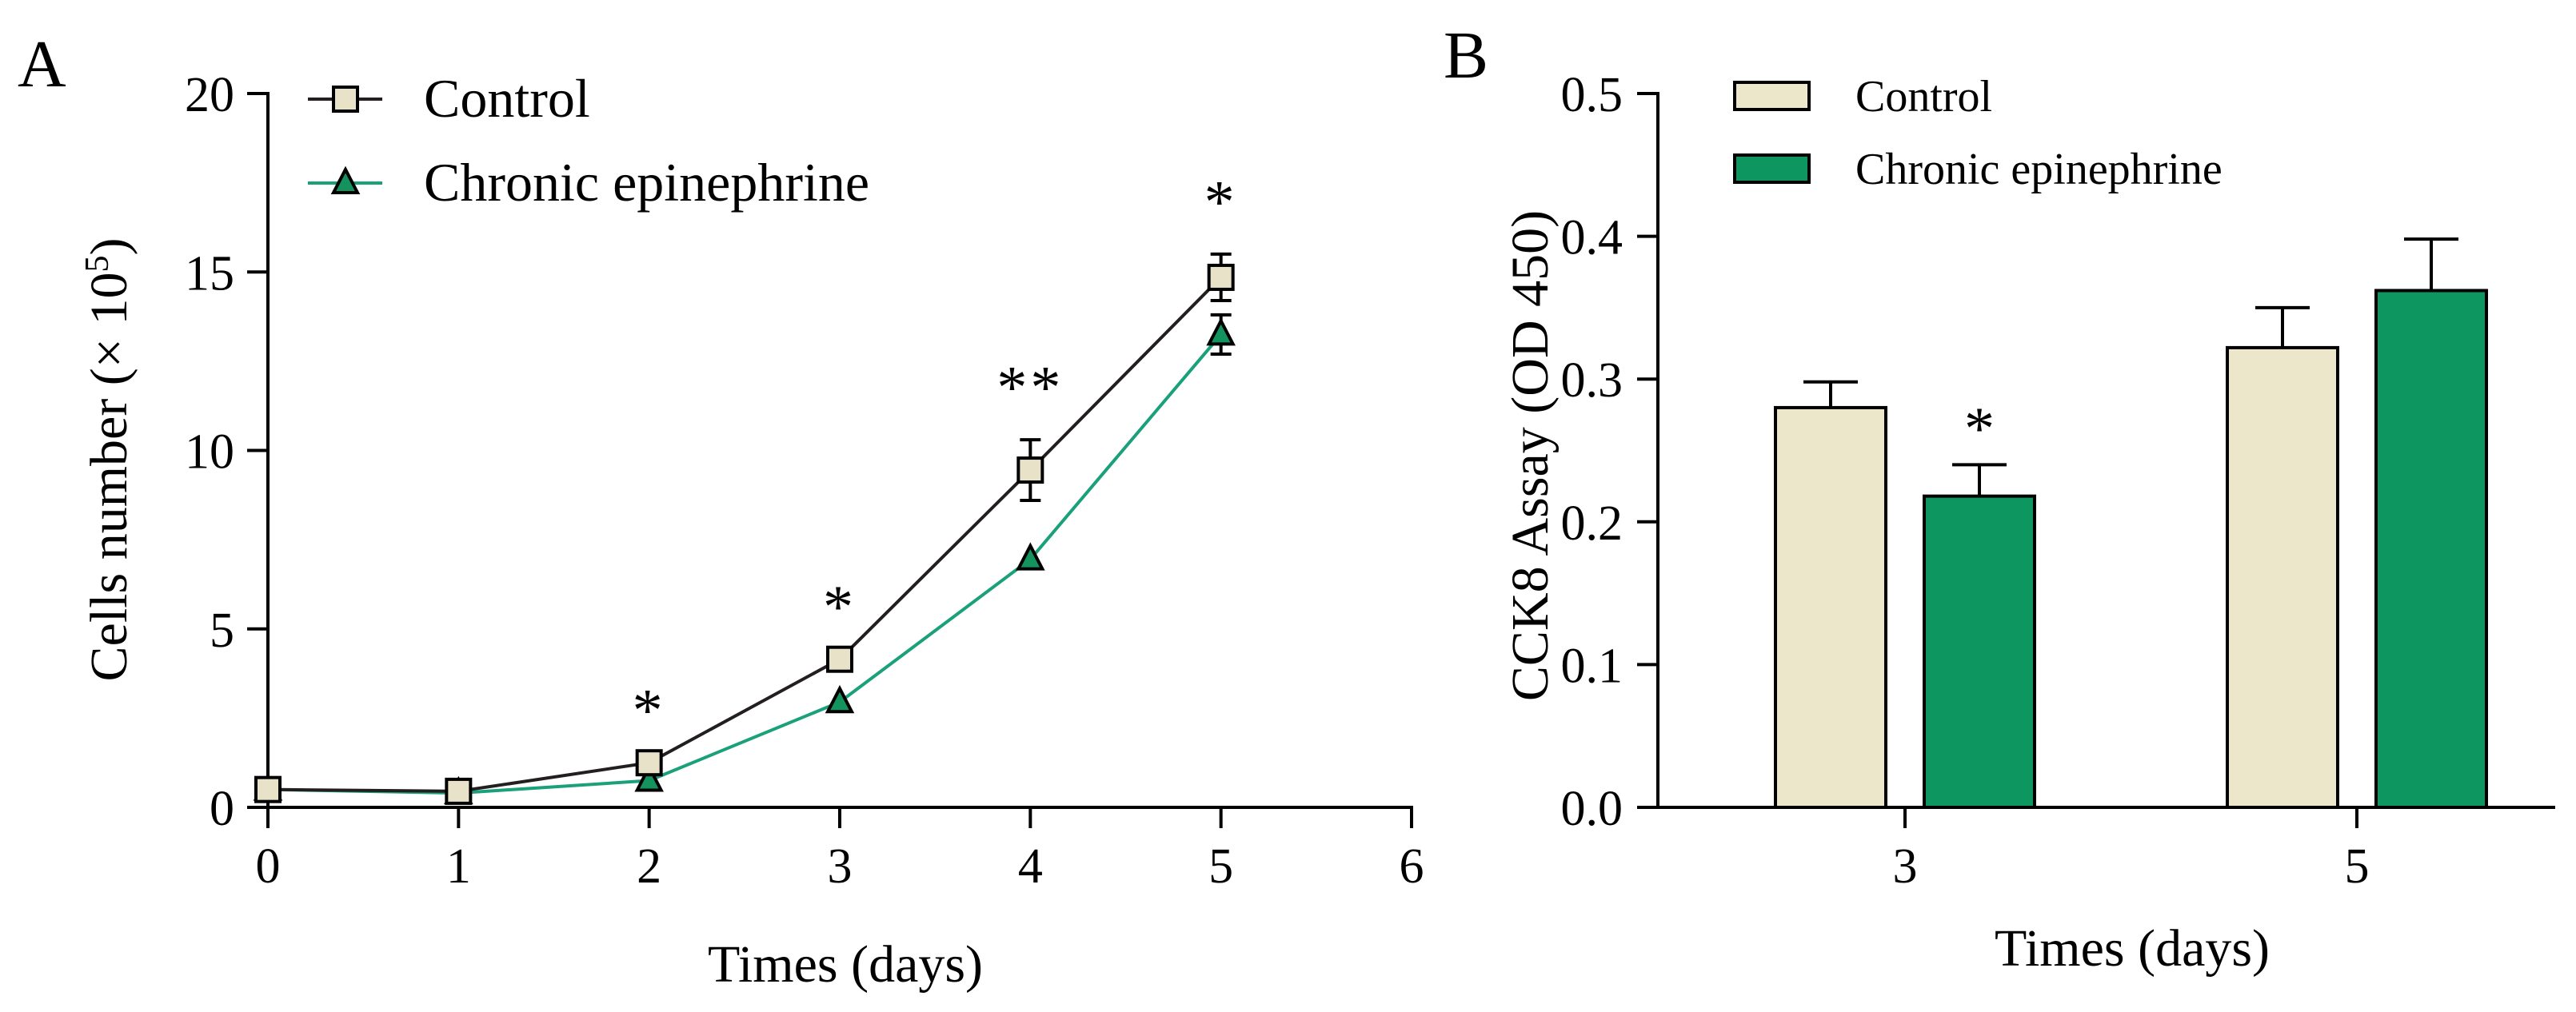 Image resolution: width=2576 pixels, height=1012 pixels. What do you see at coordinates (1978, 133) in the screenshot?
I see `panel-b-legend: Control Chronic epinephrine` at bounding box center [1978, 133].